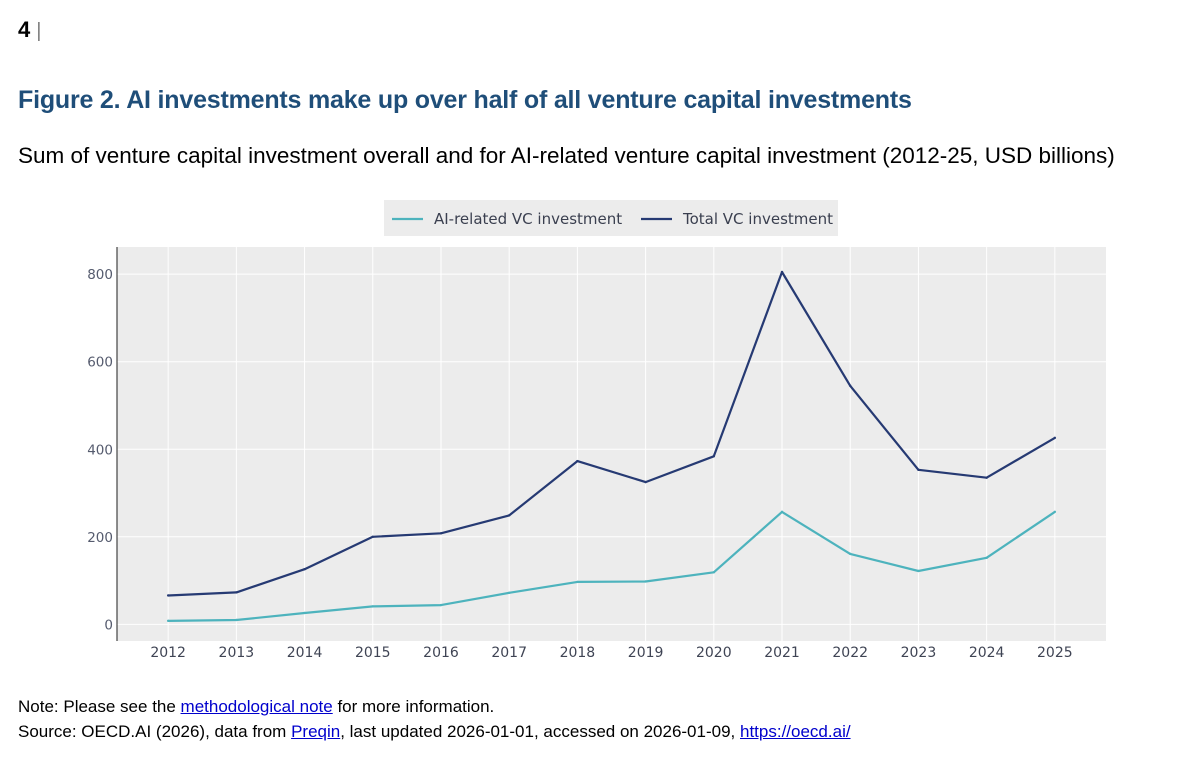 The width and height of the screenshot is (1180, 765). I want to click on x-tick-label: 2015, so click(373, 653).